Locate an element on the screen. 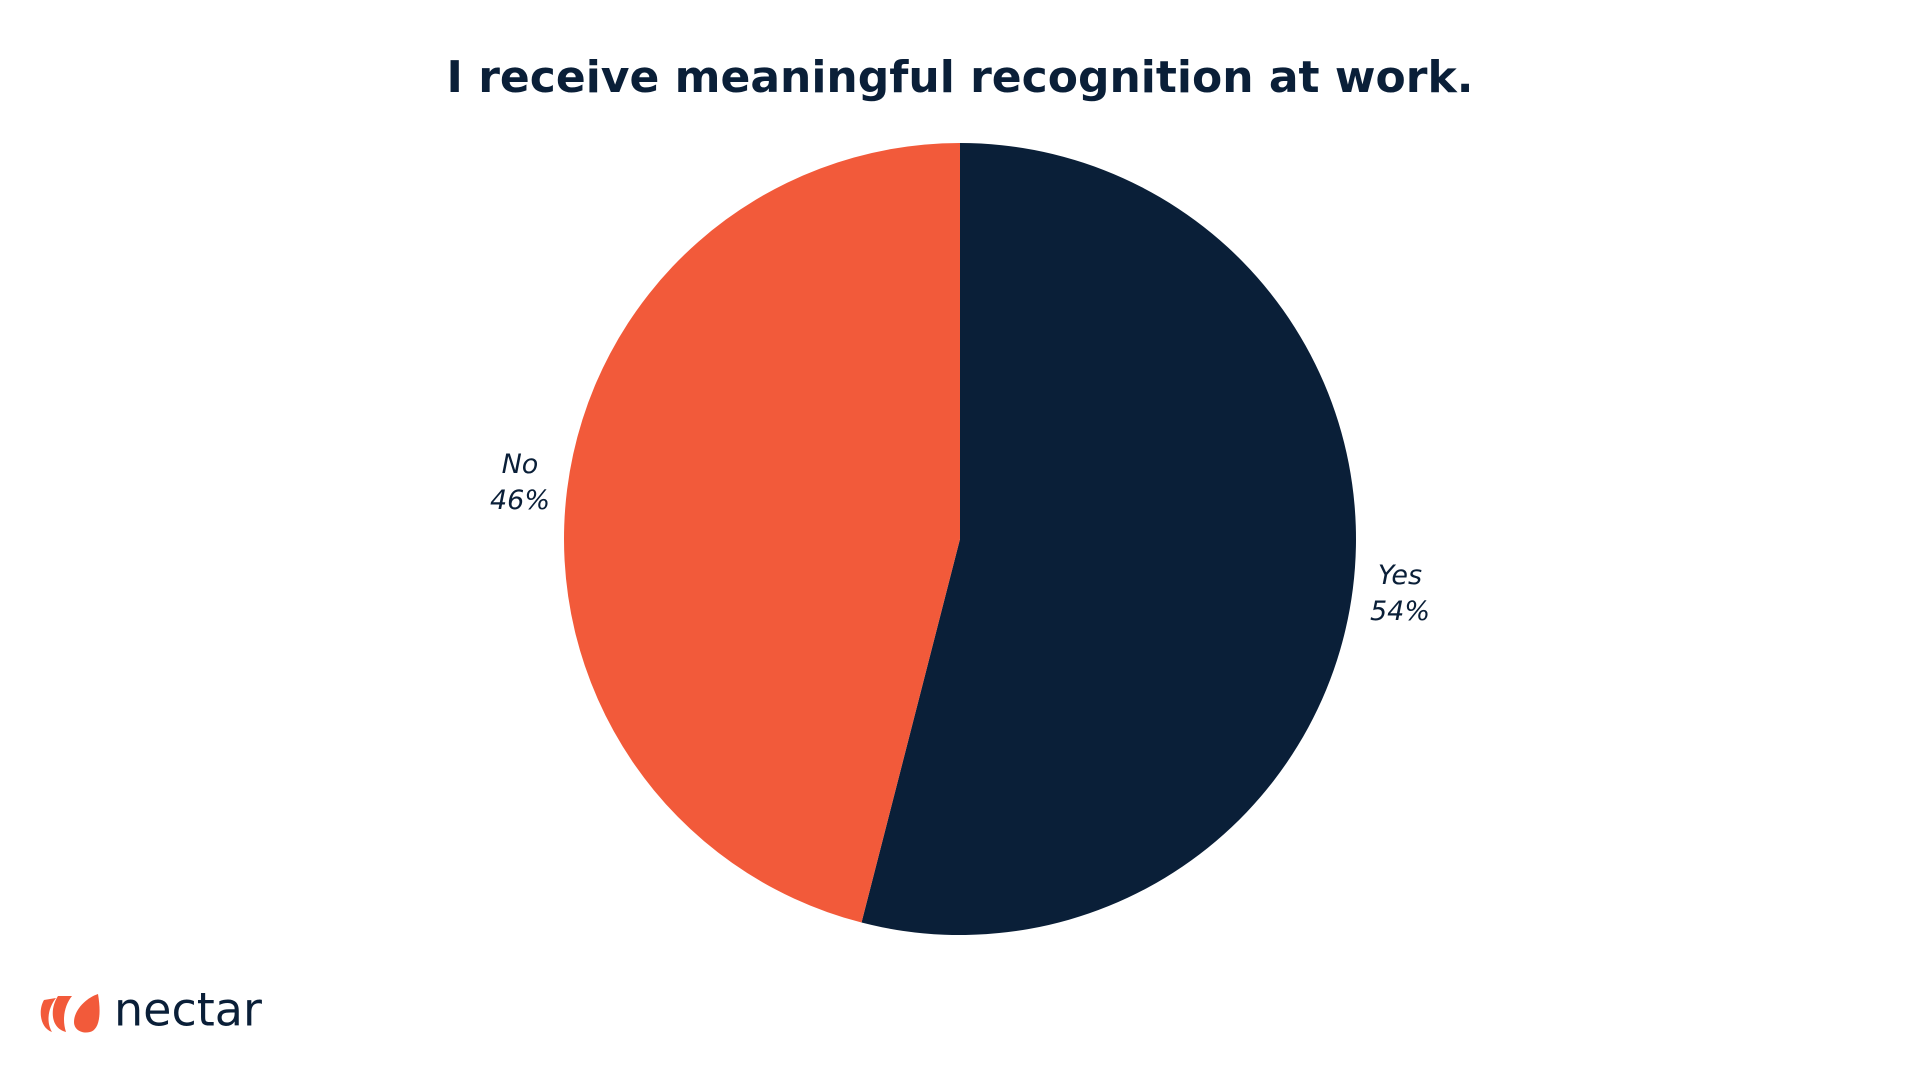 The height and width of the screenshot is (1080, 1920). slice-label: No is located at coordinates (520, 464).